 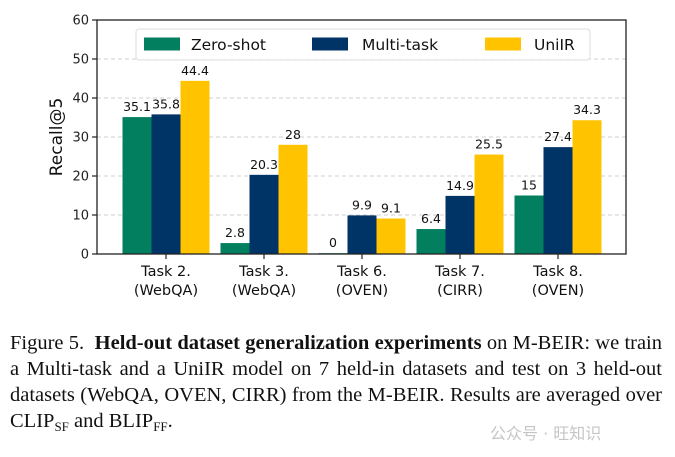 What do you see at coordinates (460, 185) in the screenshot?
I see `value-label: 14.9` at bounding box center [460, 185].